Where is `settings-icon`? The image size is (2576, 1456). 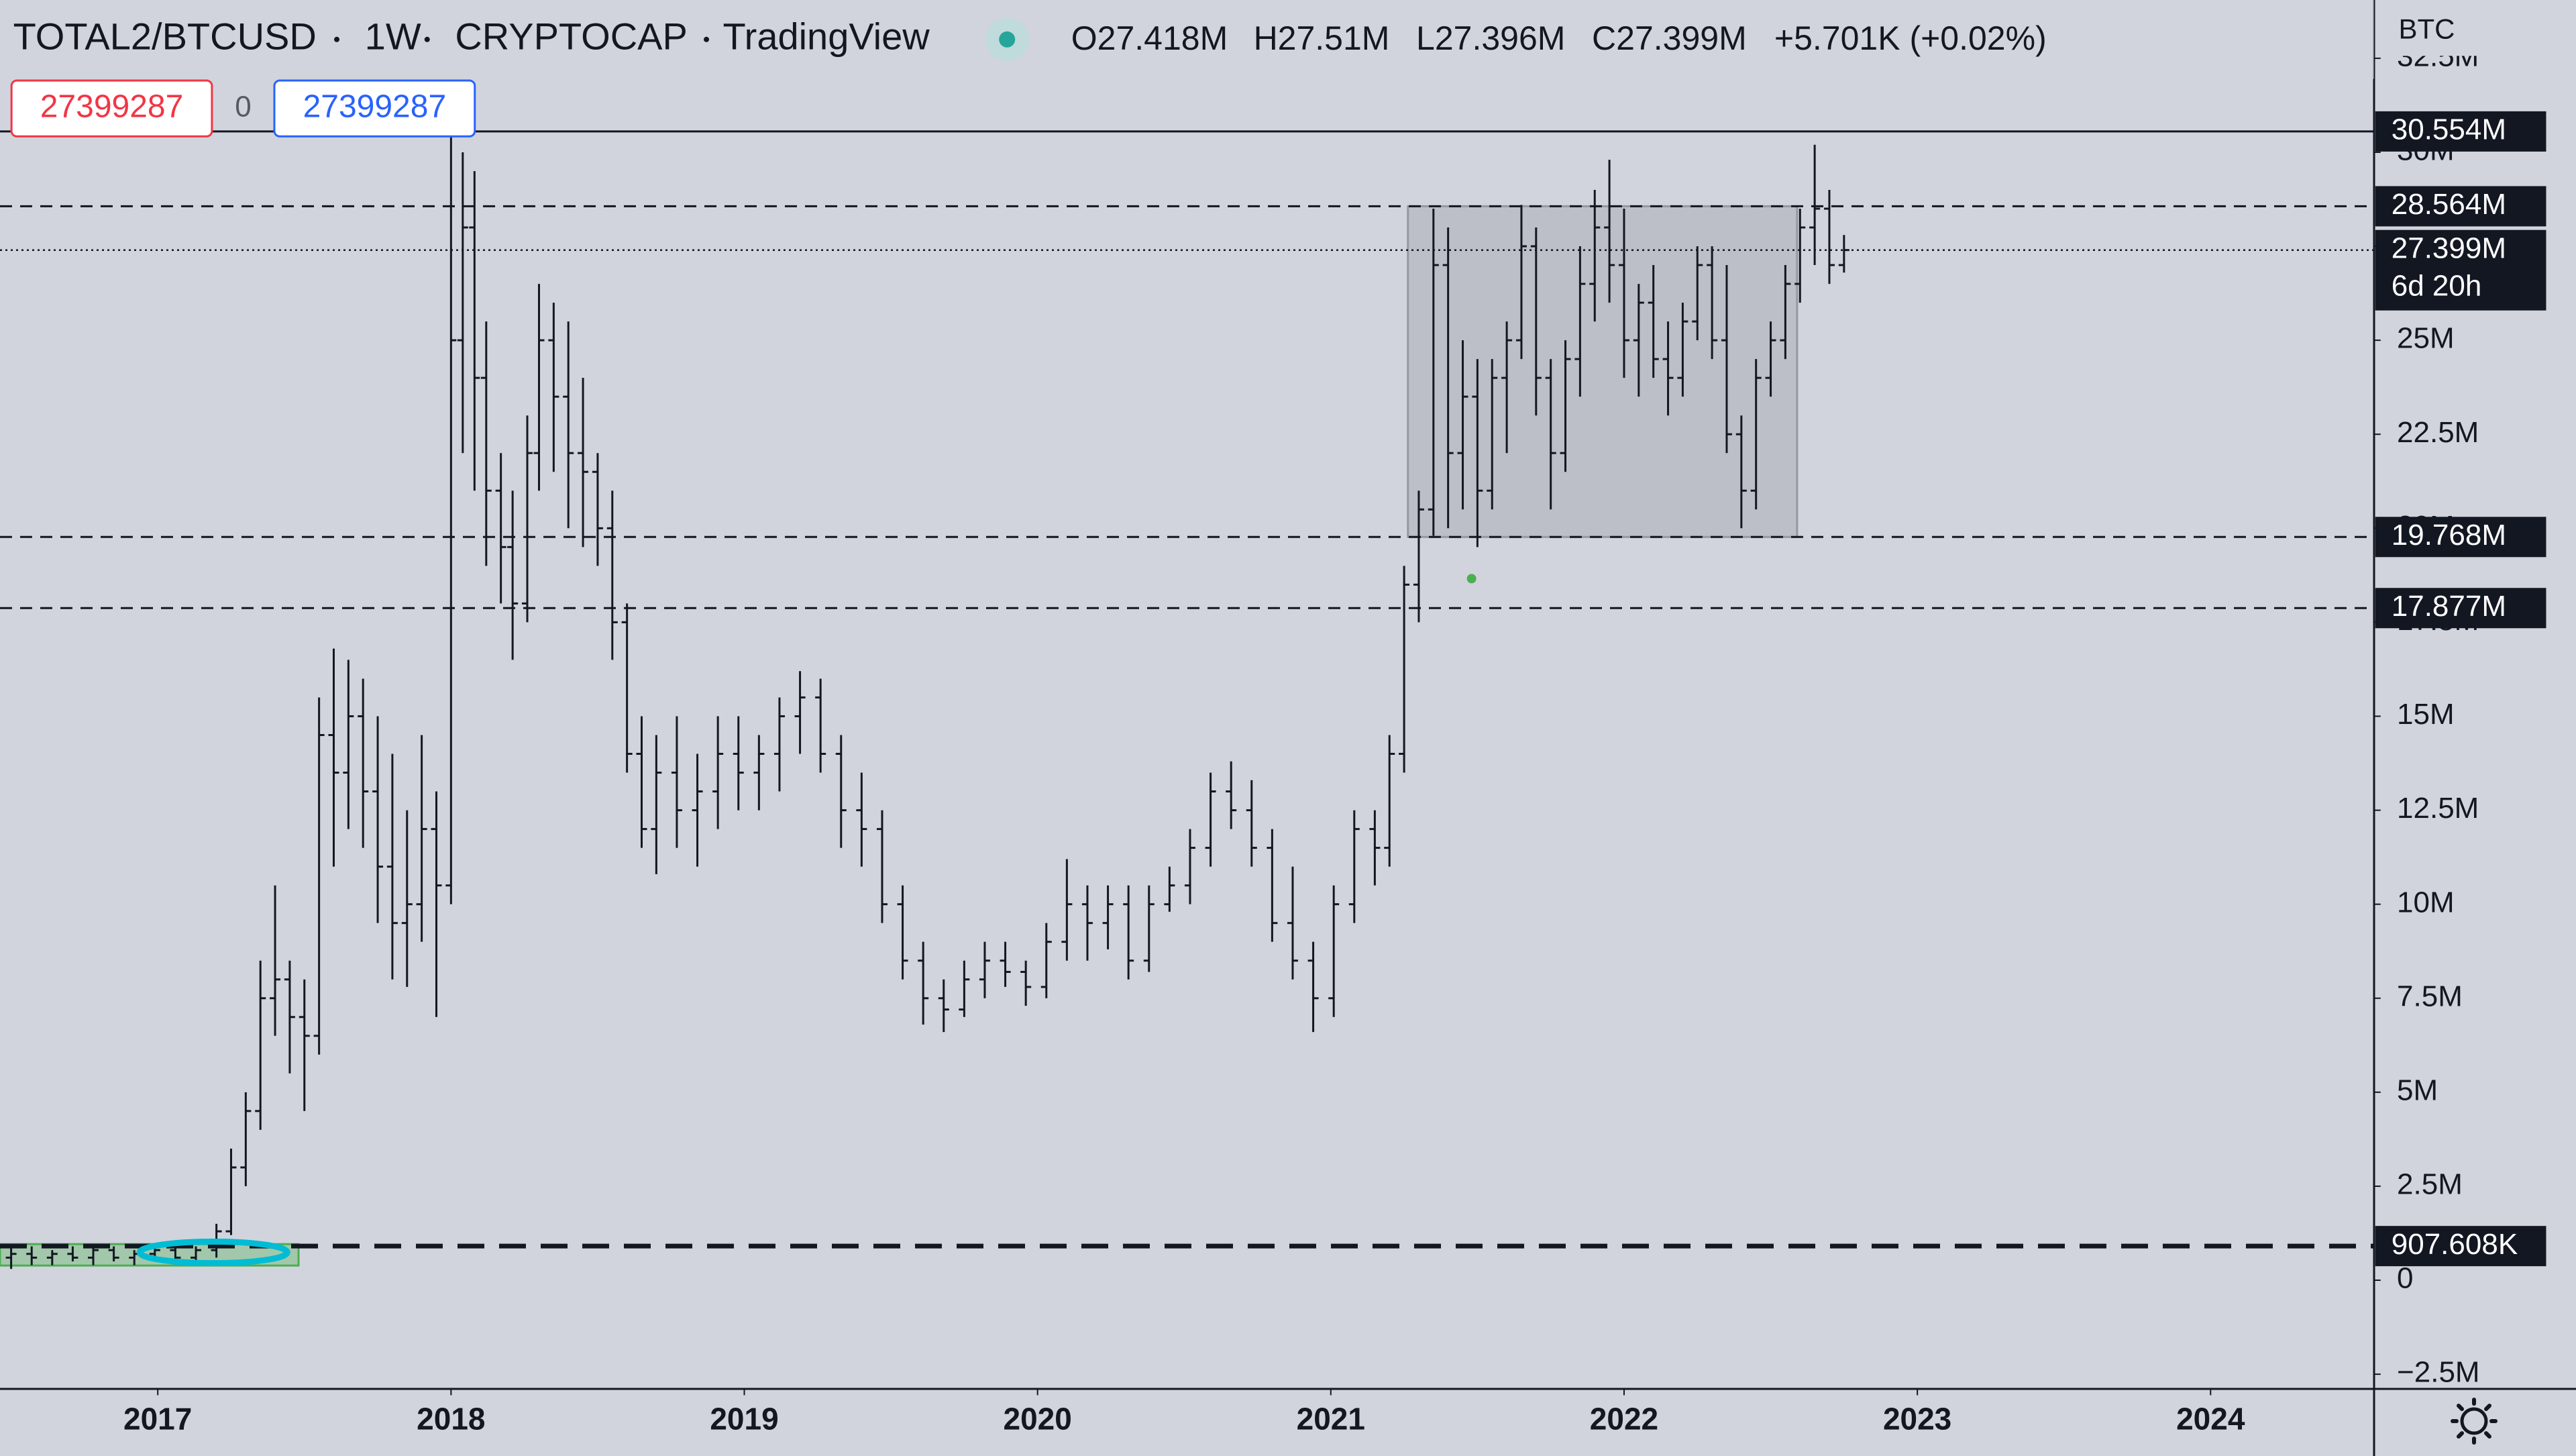 settings-icon is located at coordinates (2474, 1422).